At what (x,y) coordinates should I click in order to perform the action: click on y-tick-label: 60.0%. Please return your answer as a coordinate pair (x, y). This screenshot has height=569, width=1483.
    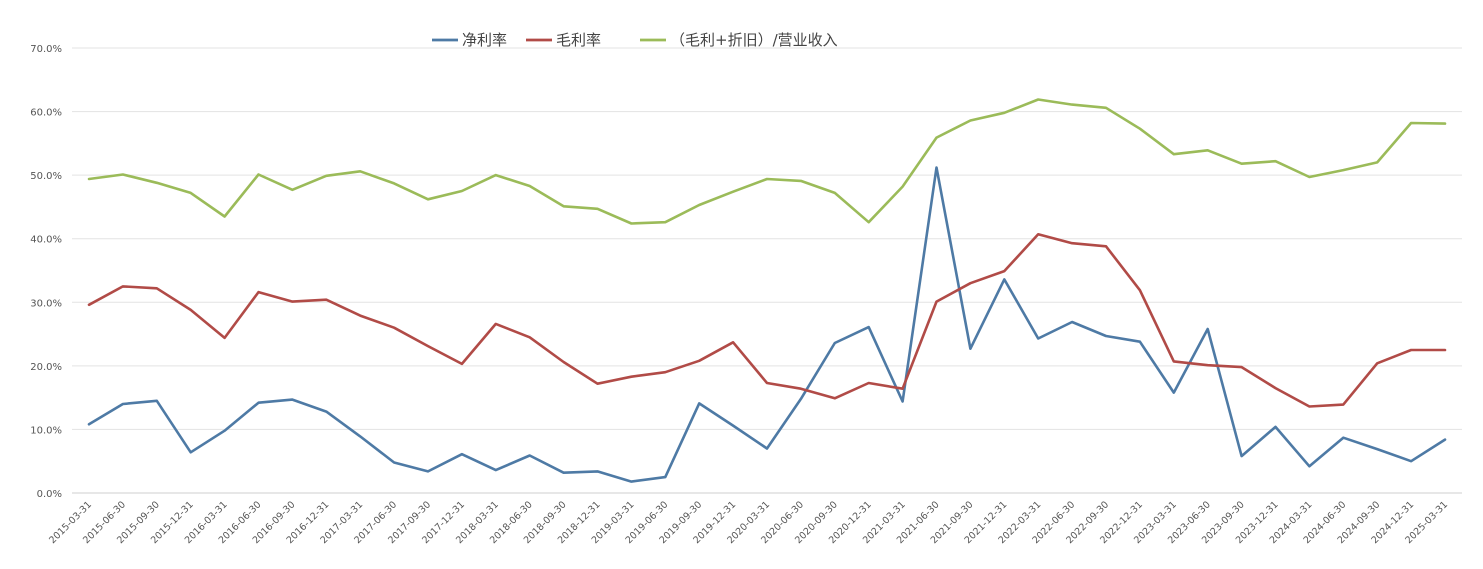
    Looking at the image, I should click on (46, 113).